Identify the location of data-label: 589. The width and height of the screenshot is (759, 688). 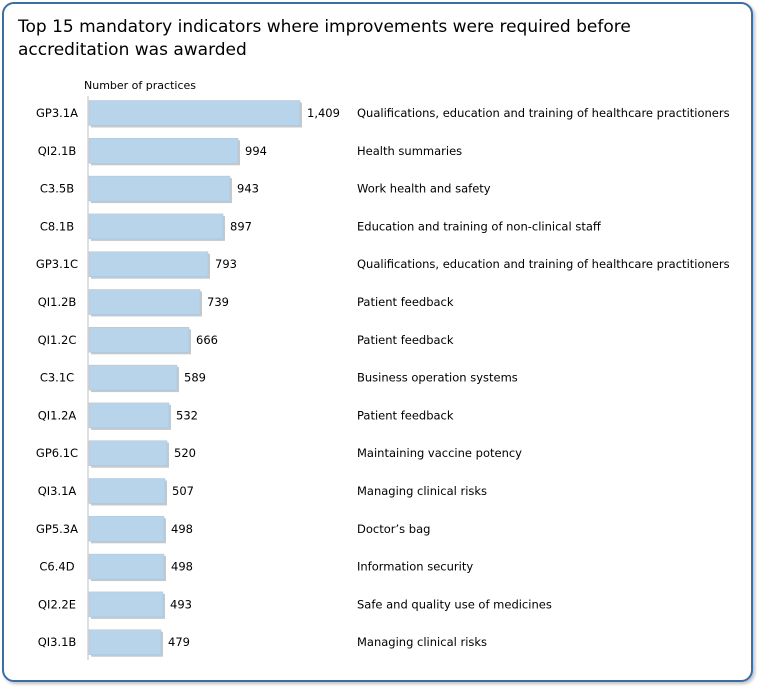
(195, 378).